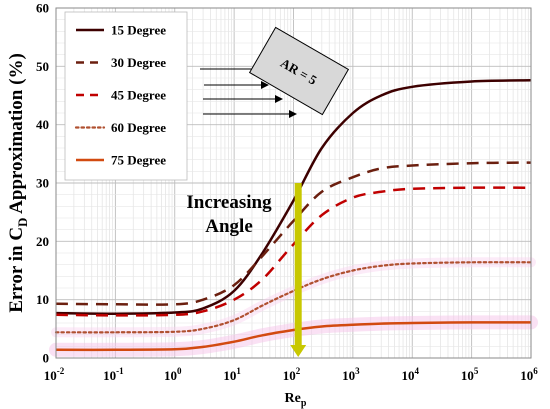 Image resolution: width=550 pixels, height=409 pixels. Describe the element at coordinates (304, 403) in the screenshot. I see `x-axis-label-sub: p` at that location.